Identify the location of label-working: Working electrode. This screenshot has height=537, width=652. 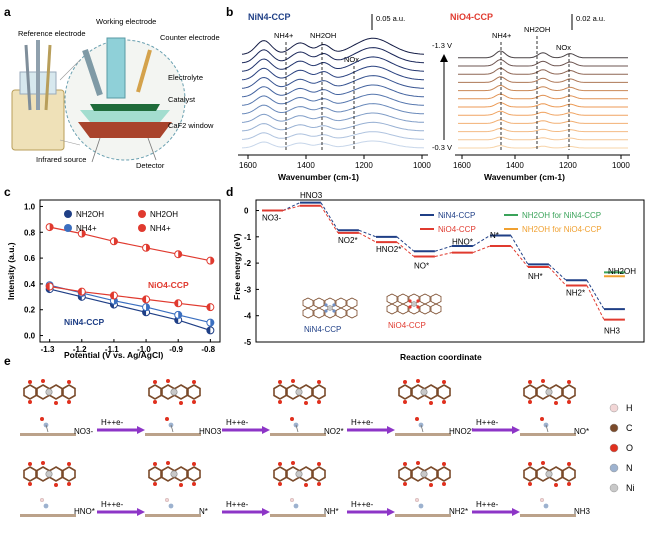
(126, 21).